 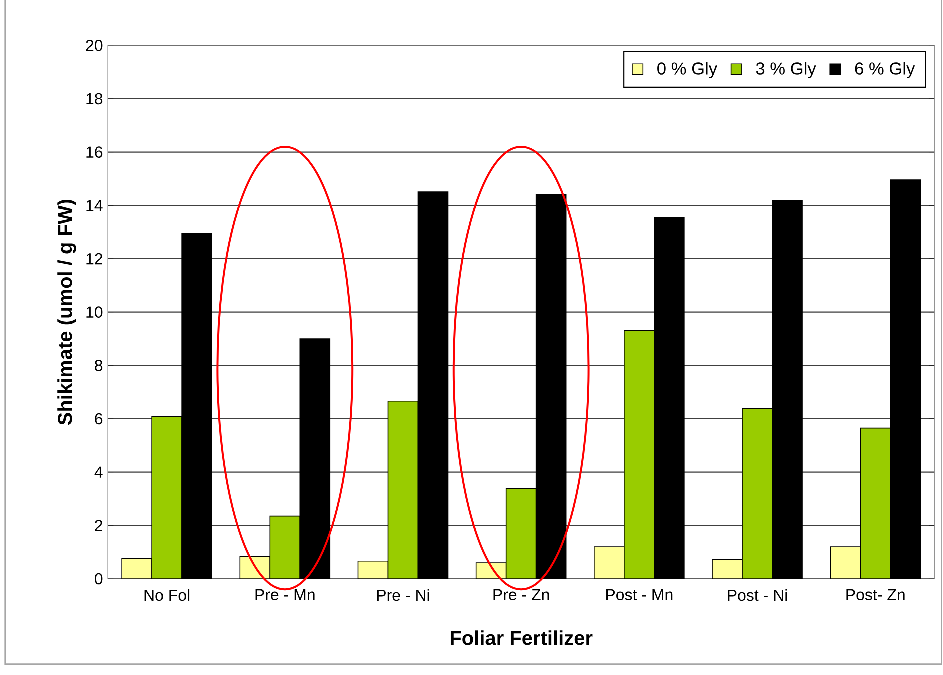 What do you see at coordinates (758, 595) in the screenshot?
I see `x-tick-label: Post - Ni` at bounding box center [758, 595].